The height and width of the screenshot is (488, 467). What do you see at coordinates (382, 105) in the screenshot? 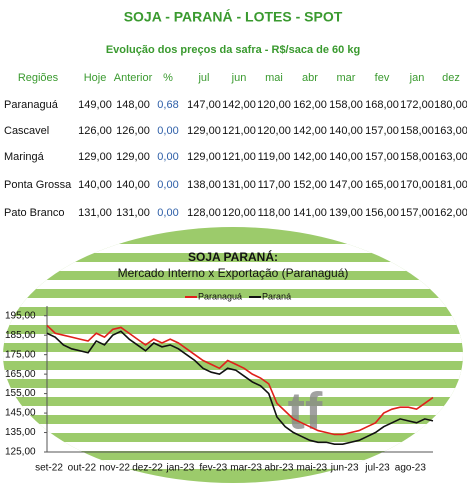
I see `cell: 168,00` at bounding box center [382, 105].